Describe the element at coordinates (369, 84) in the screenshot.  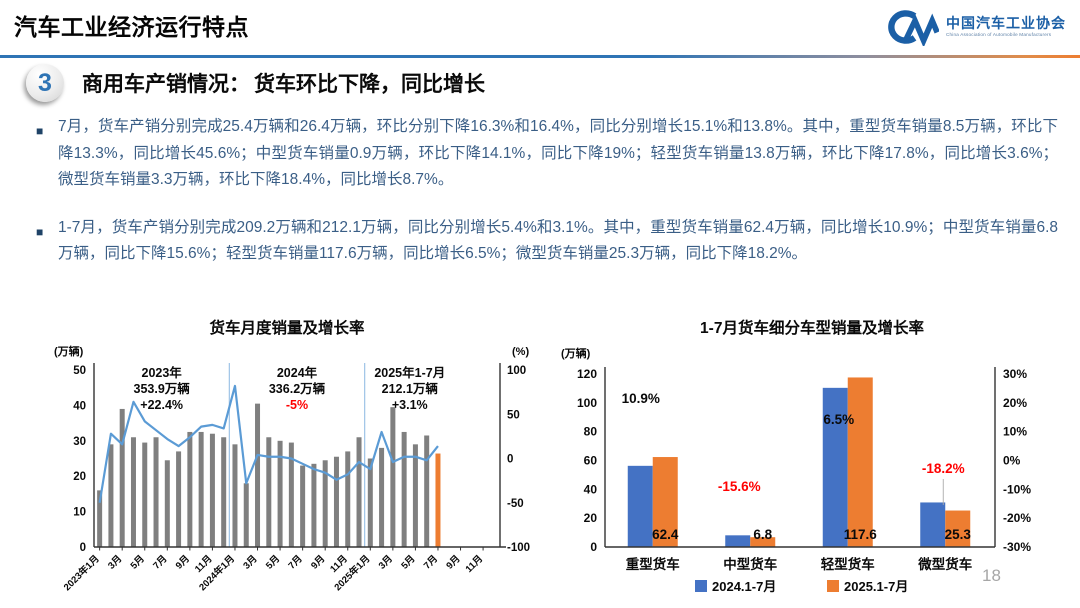
I see `section-heading-sub: 货车环比下降，同比增长` at that location.